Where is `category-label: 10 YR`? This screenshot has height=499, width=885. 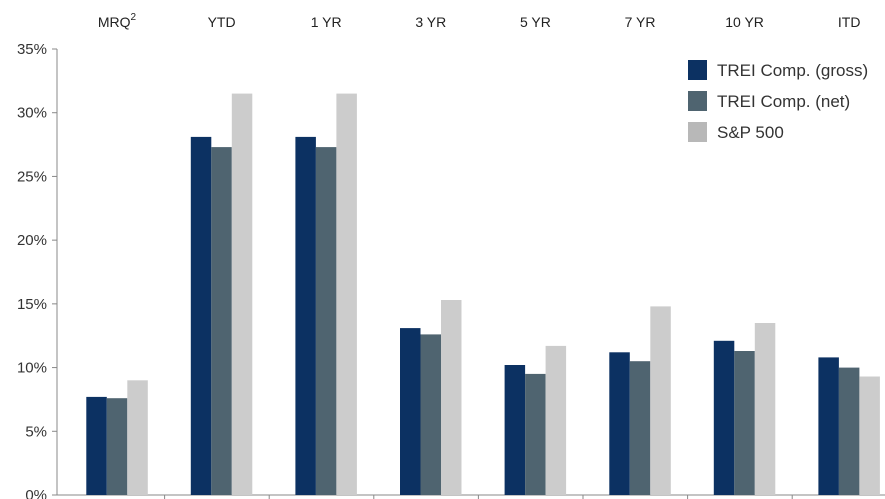 category-label: 10 YR is located at coordinates (744, 22).